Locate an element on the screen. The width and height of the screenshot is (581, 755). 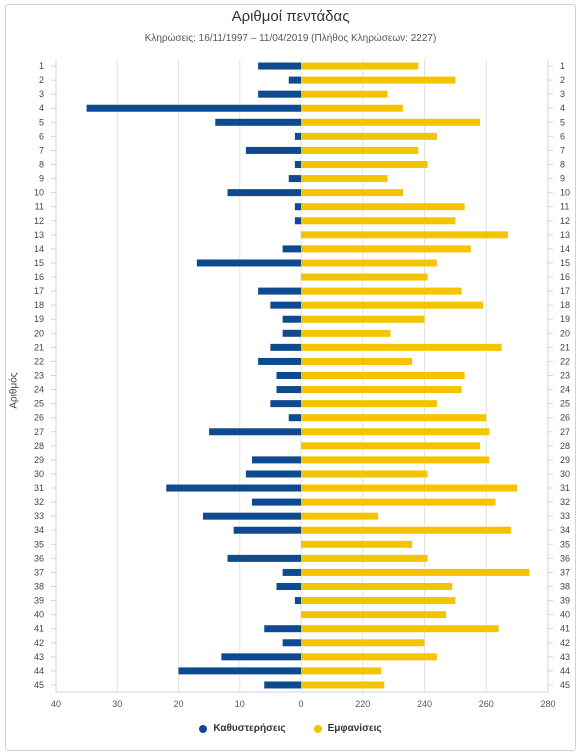
legend-item-delays: Καθυστερήσεις is located at coordinates (242, 728).